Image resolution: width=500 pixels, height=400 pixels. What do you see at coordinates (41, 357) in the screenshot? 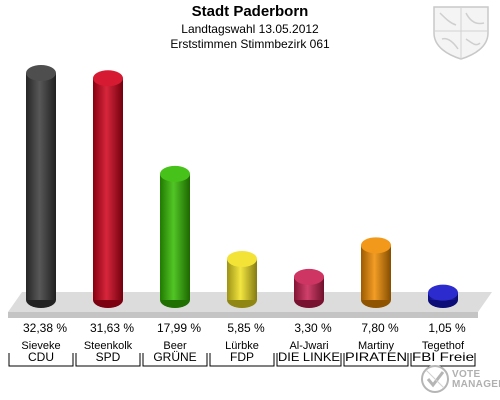
I see `party-label: CDU` at bounding box center [41, 357].